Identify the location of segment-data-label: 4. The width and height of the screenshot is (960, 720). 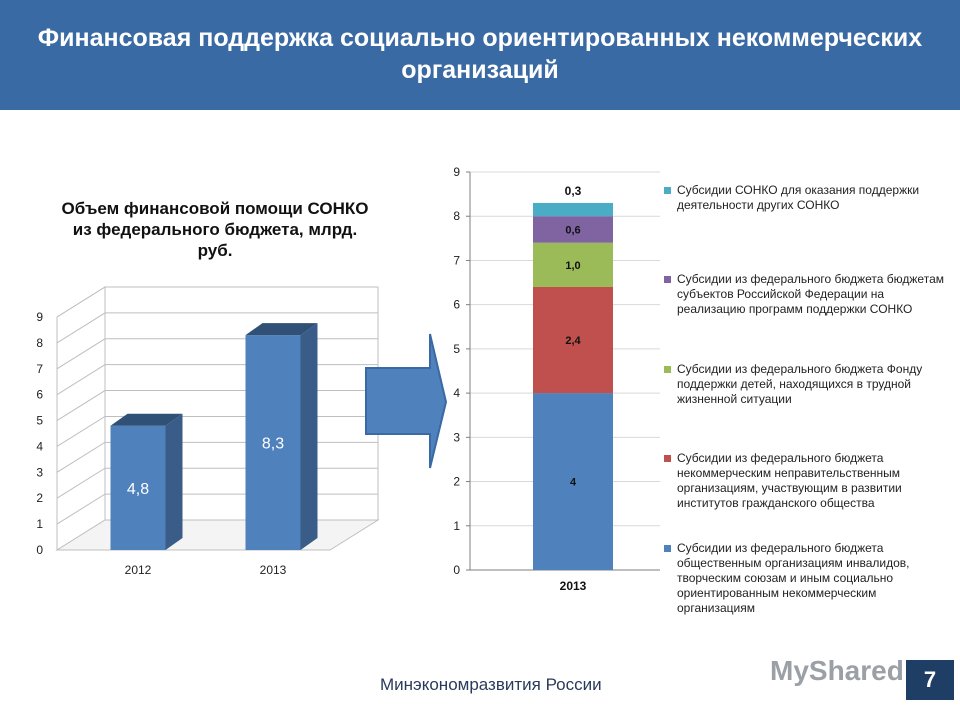
(573, 483).